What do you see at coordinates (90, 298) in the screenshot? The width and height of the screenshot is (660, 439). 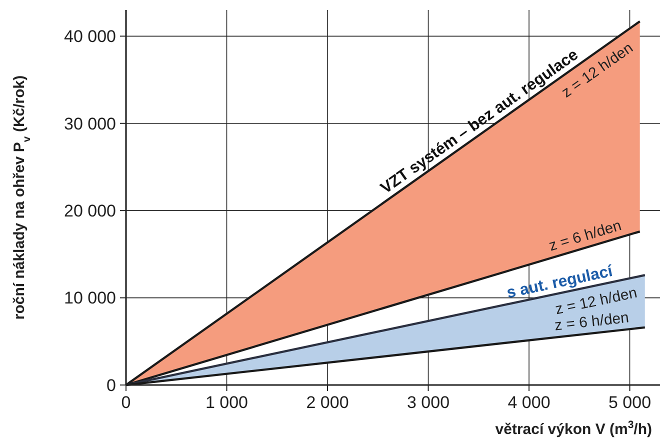 I see `y-tick-label: 10 000` at bounding box center [90, 298].